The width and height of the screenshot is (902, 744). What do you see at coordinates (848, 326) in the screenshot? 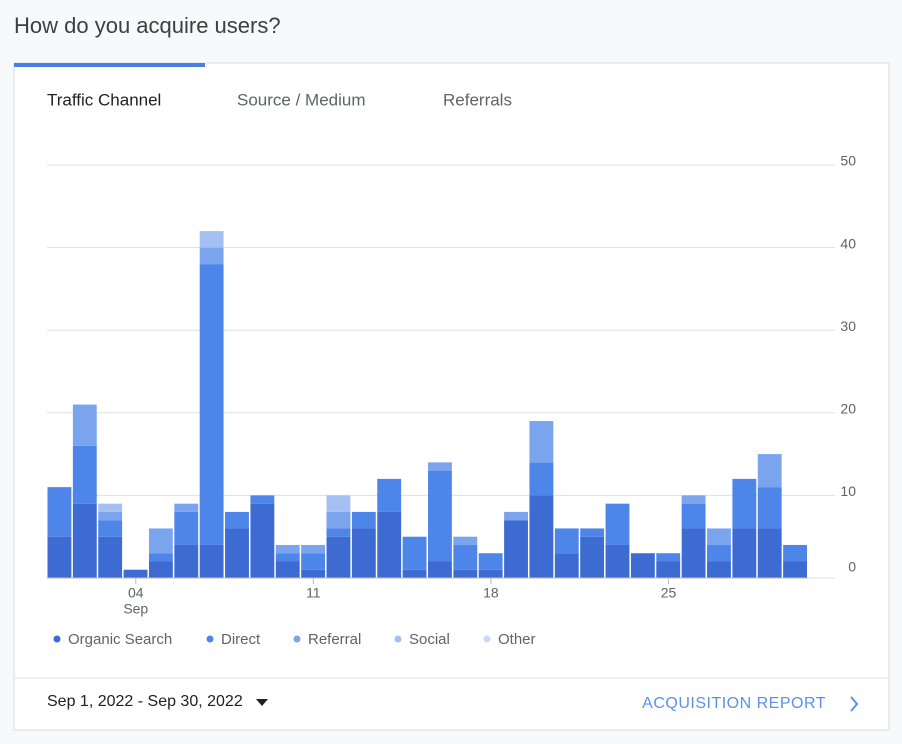
I see `y-tick-label: 30` at bounding box center [848, 326].